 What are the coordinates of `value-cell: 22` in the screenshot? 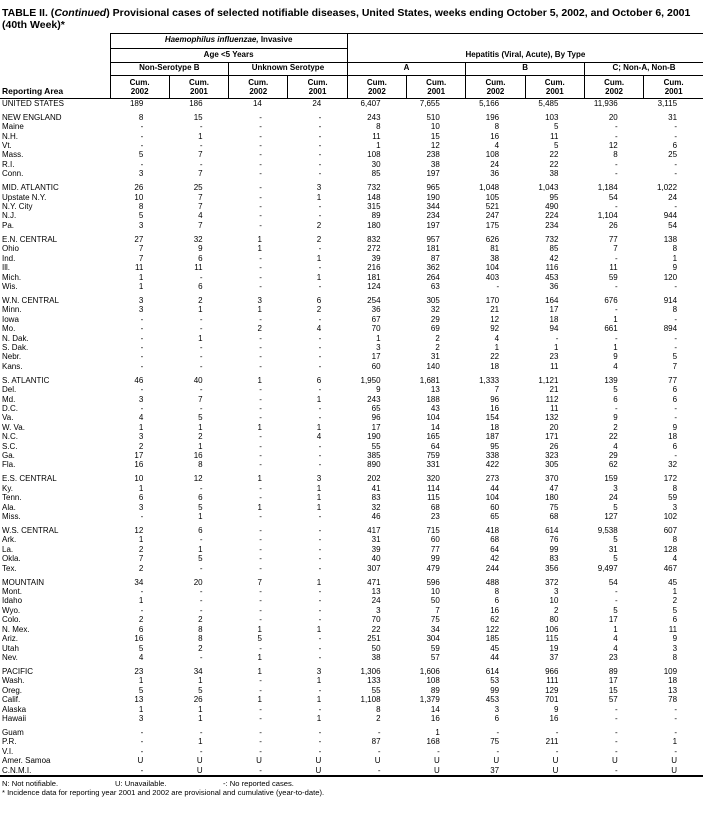 It's located at (613, 437).